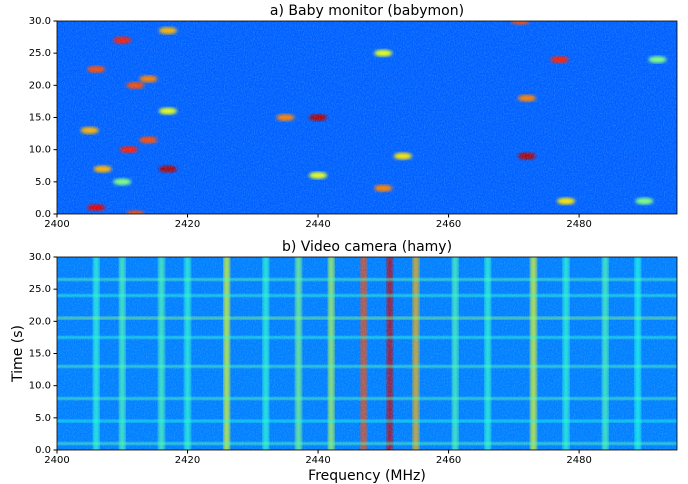 The height and width of the screenshot is (484, 688). What do you see at coordinates (18, 354) in the screenshot?
I see `y-axis-label: Time (s)` at bounding box center [18, 354].